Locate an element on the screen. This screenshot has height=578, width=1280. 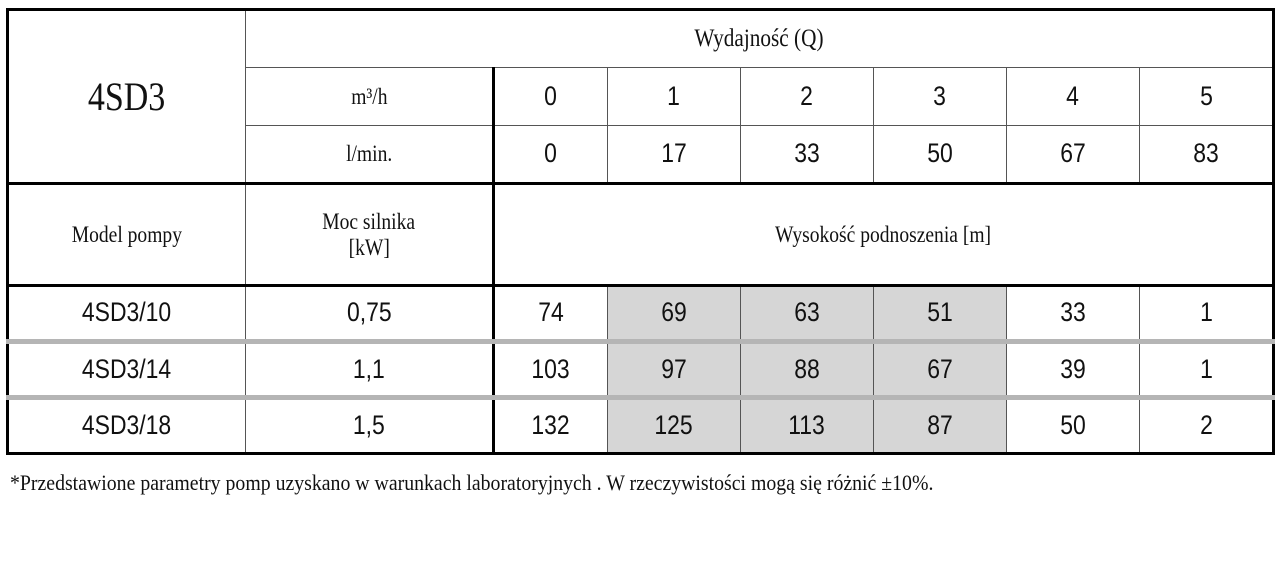
model-series-title: 4SD3 is located at coordinates (126, 96).